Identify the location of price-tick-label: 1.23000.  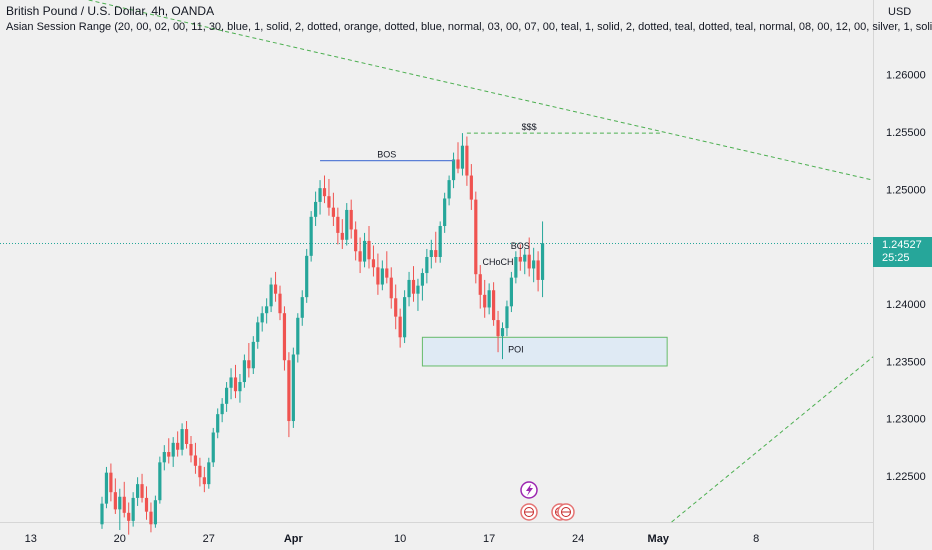
(906, 420).